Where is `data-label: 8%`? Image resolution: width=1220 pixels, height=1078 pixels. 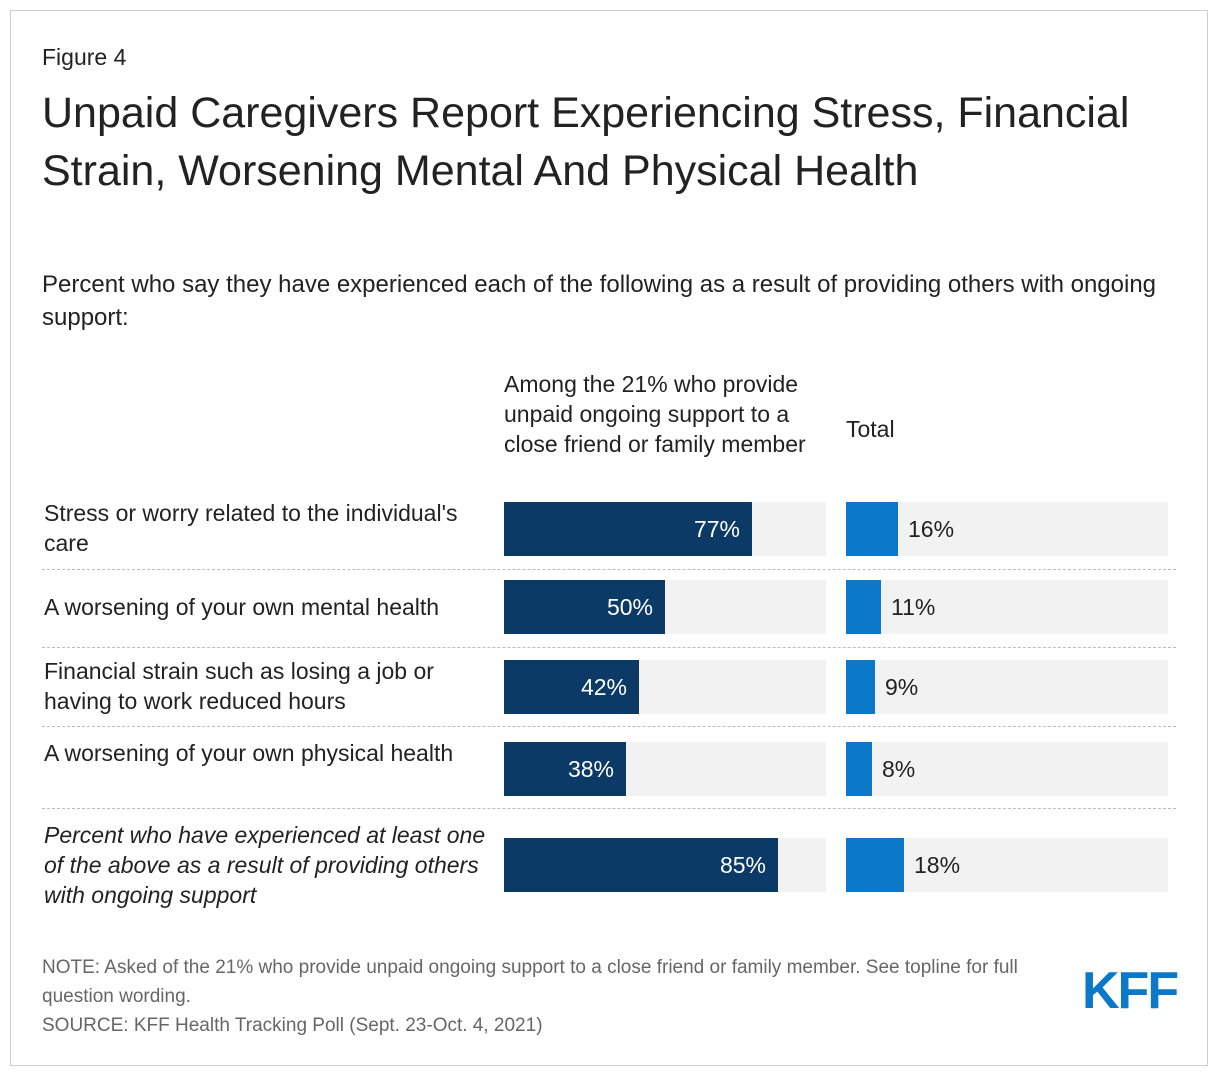 data-label: 8% is located at coordinates (899, 769).